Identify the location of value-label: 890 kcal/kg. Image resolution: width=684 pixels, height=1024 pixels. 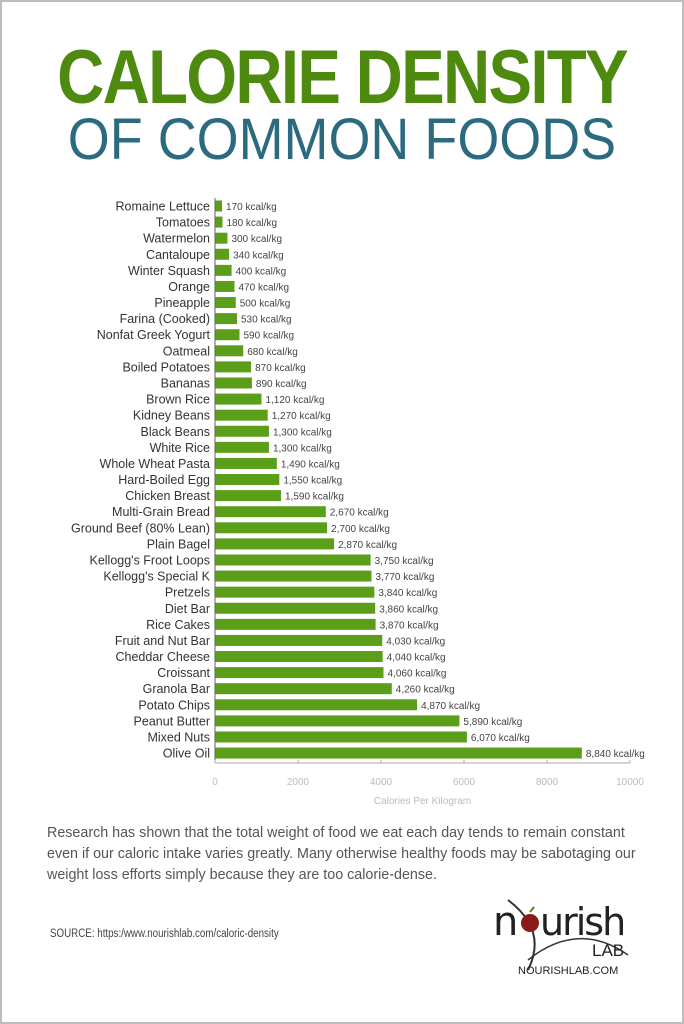
(281, 384).